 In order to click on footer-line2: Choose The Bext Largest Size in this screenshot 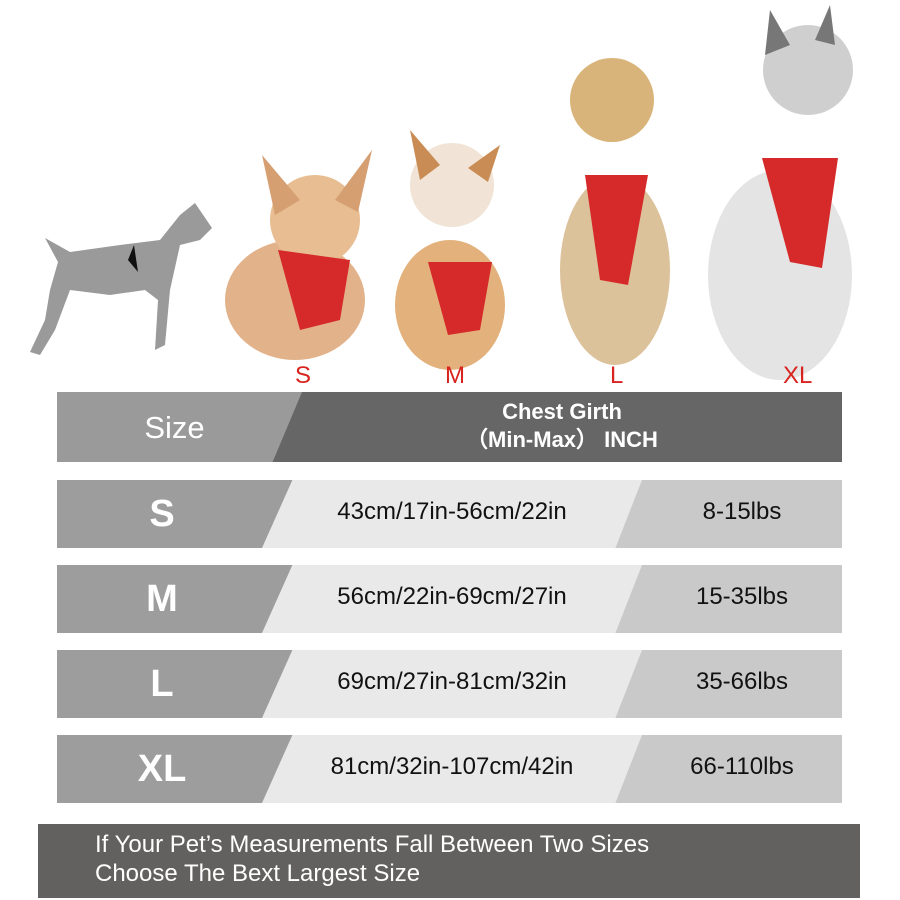, I will do `click(258, 873)`.